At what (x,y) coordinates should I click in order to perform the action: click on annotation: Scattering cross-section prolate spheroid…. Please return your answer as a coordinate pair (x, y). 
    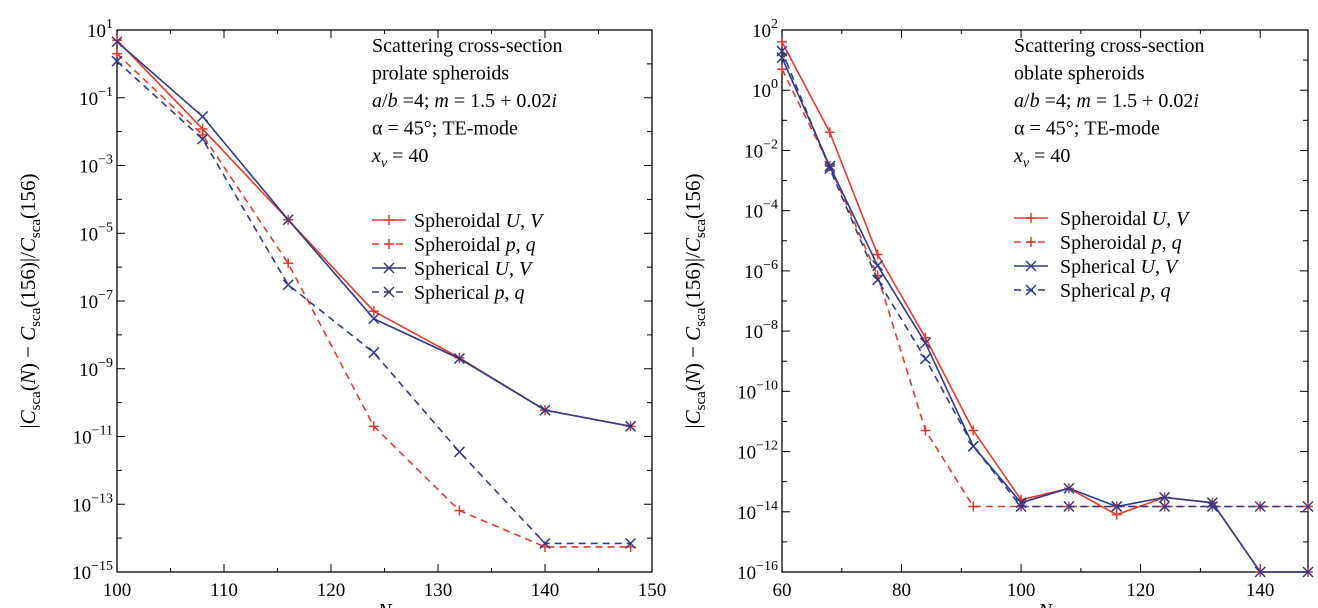
    Looking at the image, I should click on (467, 103).